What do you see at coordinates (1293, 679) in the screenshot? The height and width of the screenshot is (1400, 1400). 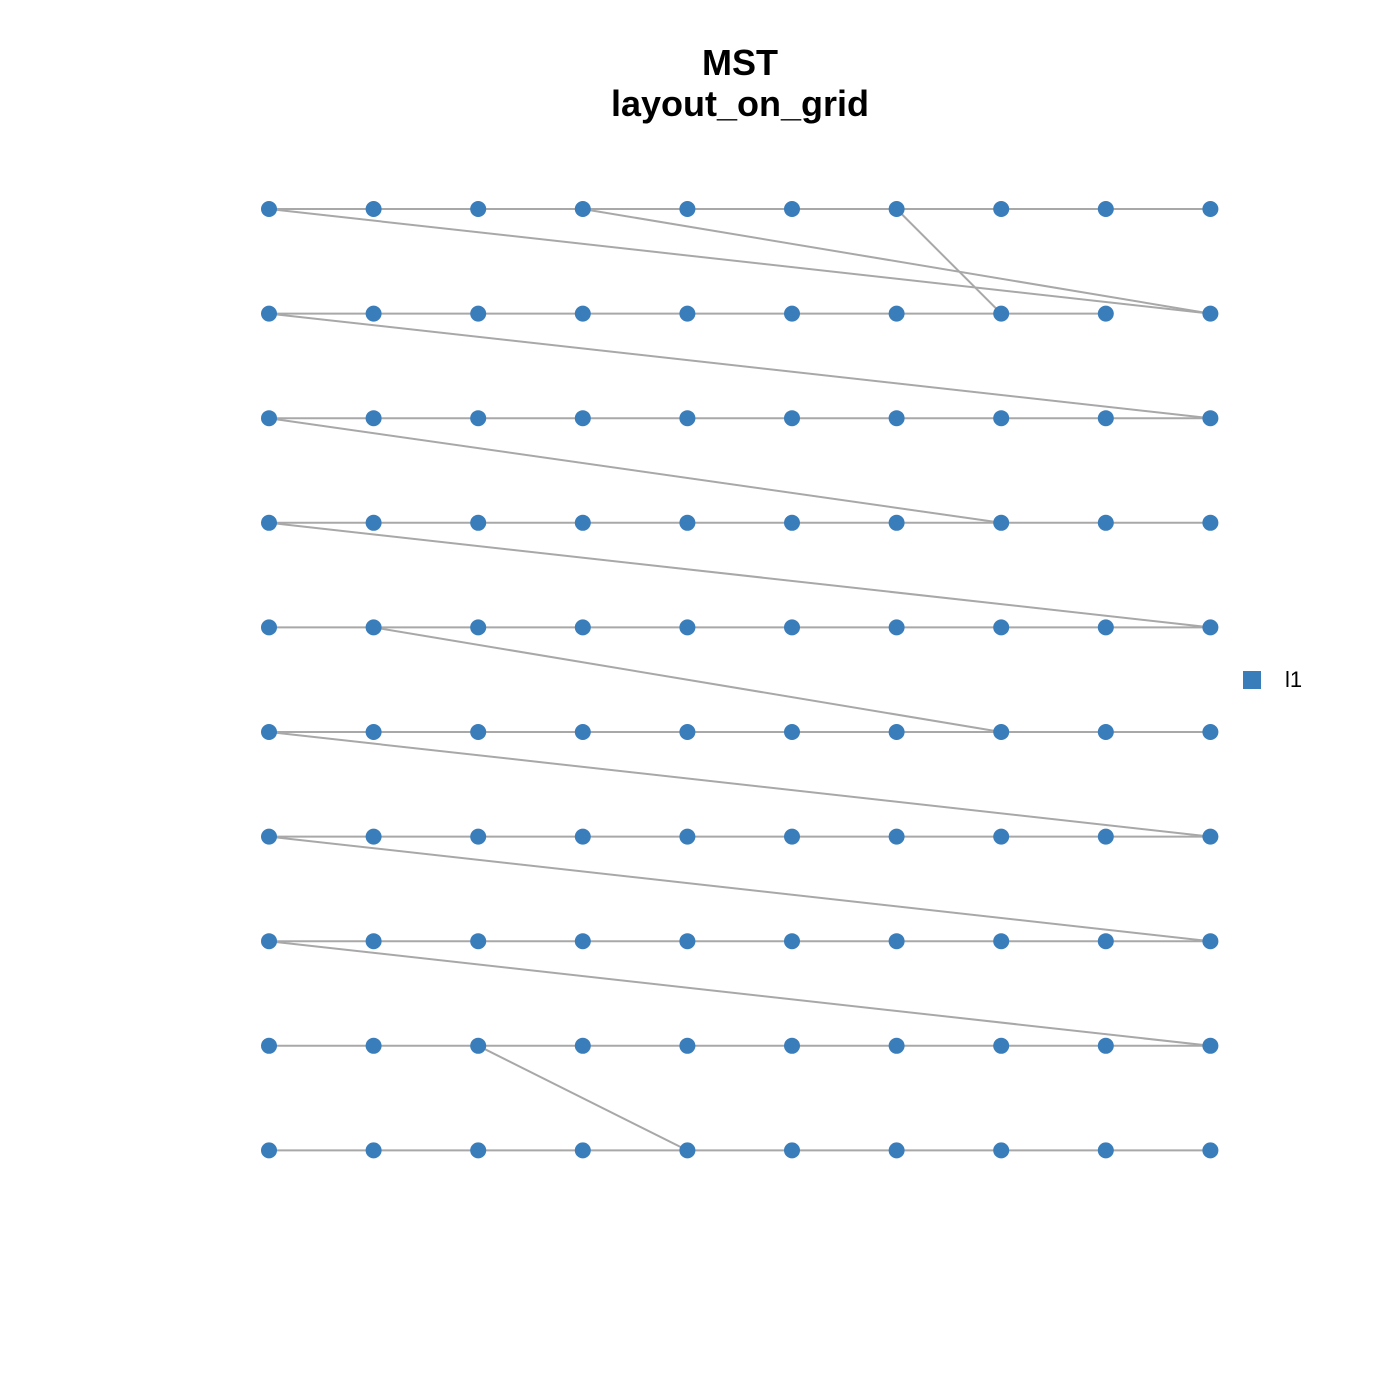 I see `legend-label: l1` at bounding box center [1293, 679].